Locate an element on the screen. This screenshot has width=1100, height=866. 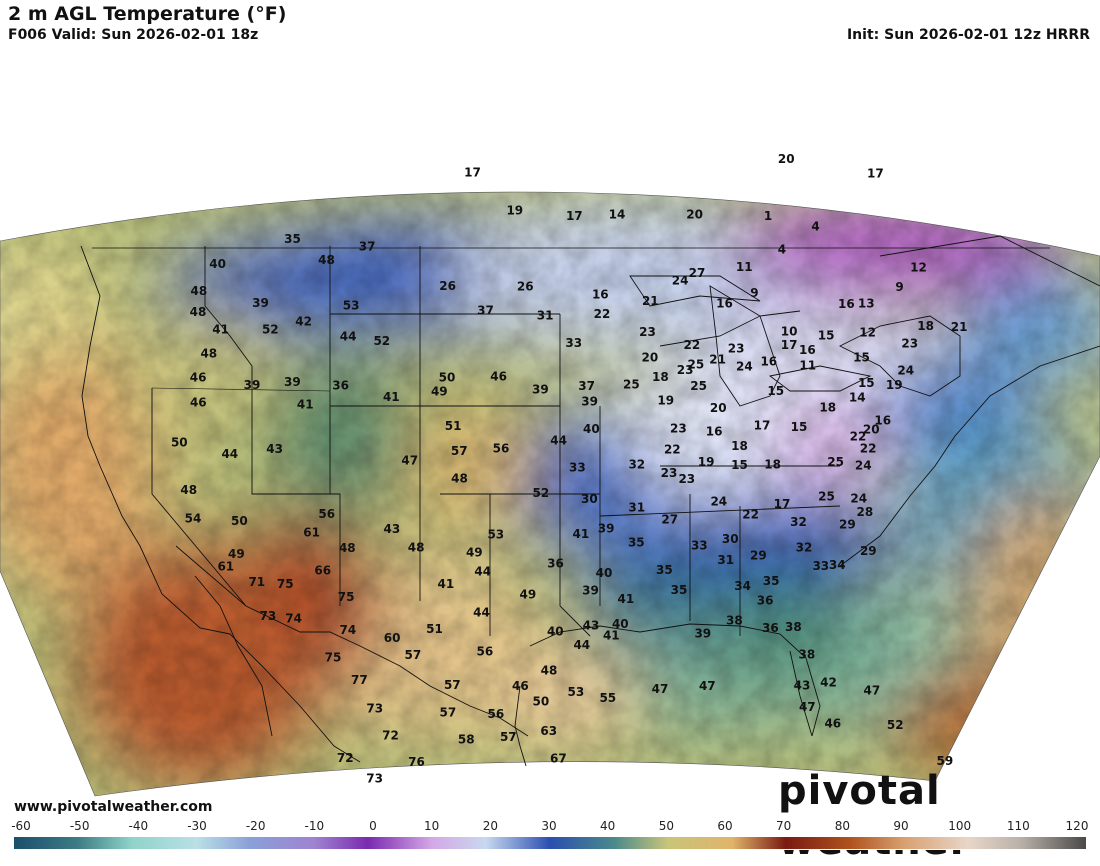
website-credit: www.pivotalweather.com is located at coordinates (113, 807).